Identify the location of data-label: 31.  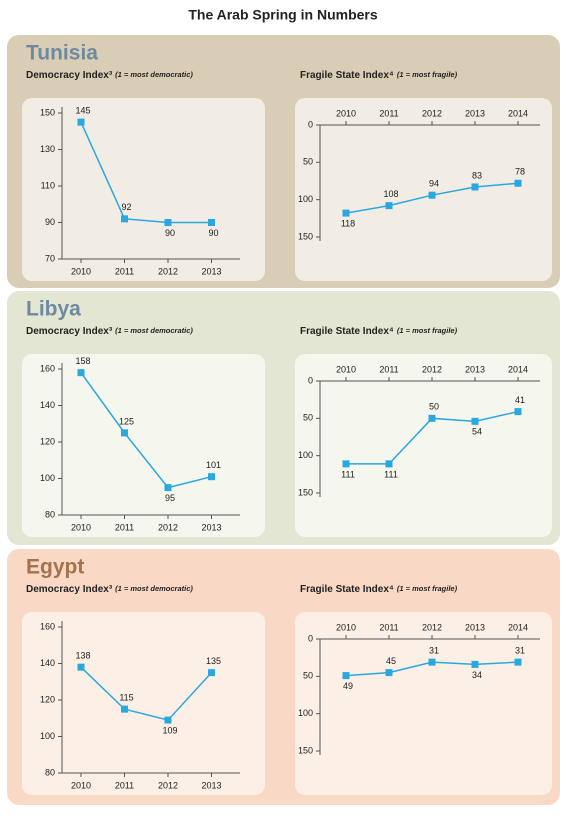
(520, 651).